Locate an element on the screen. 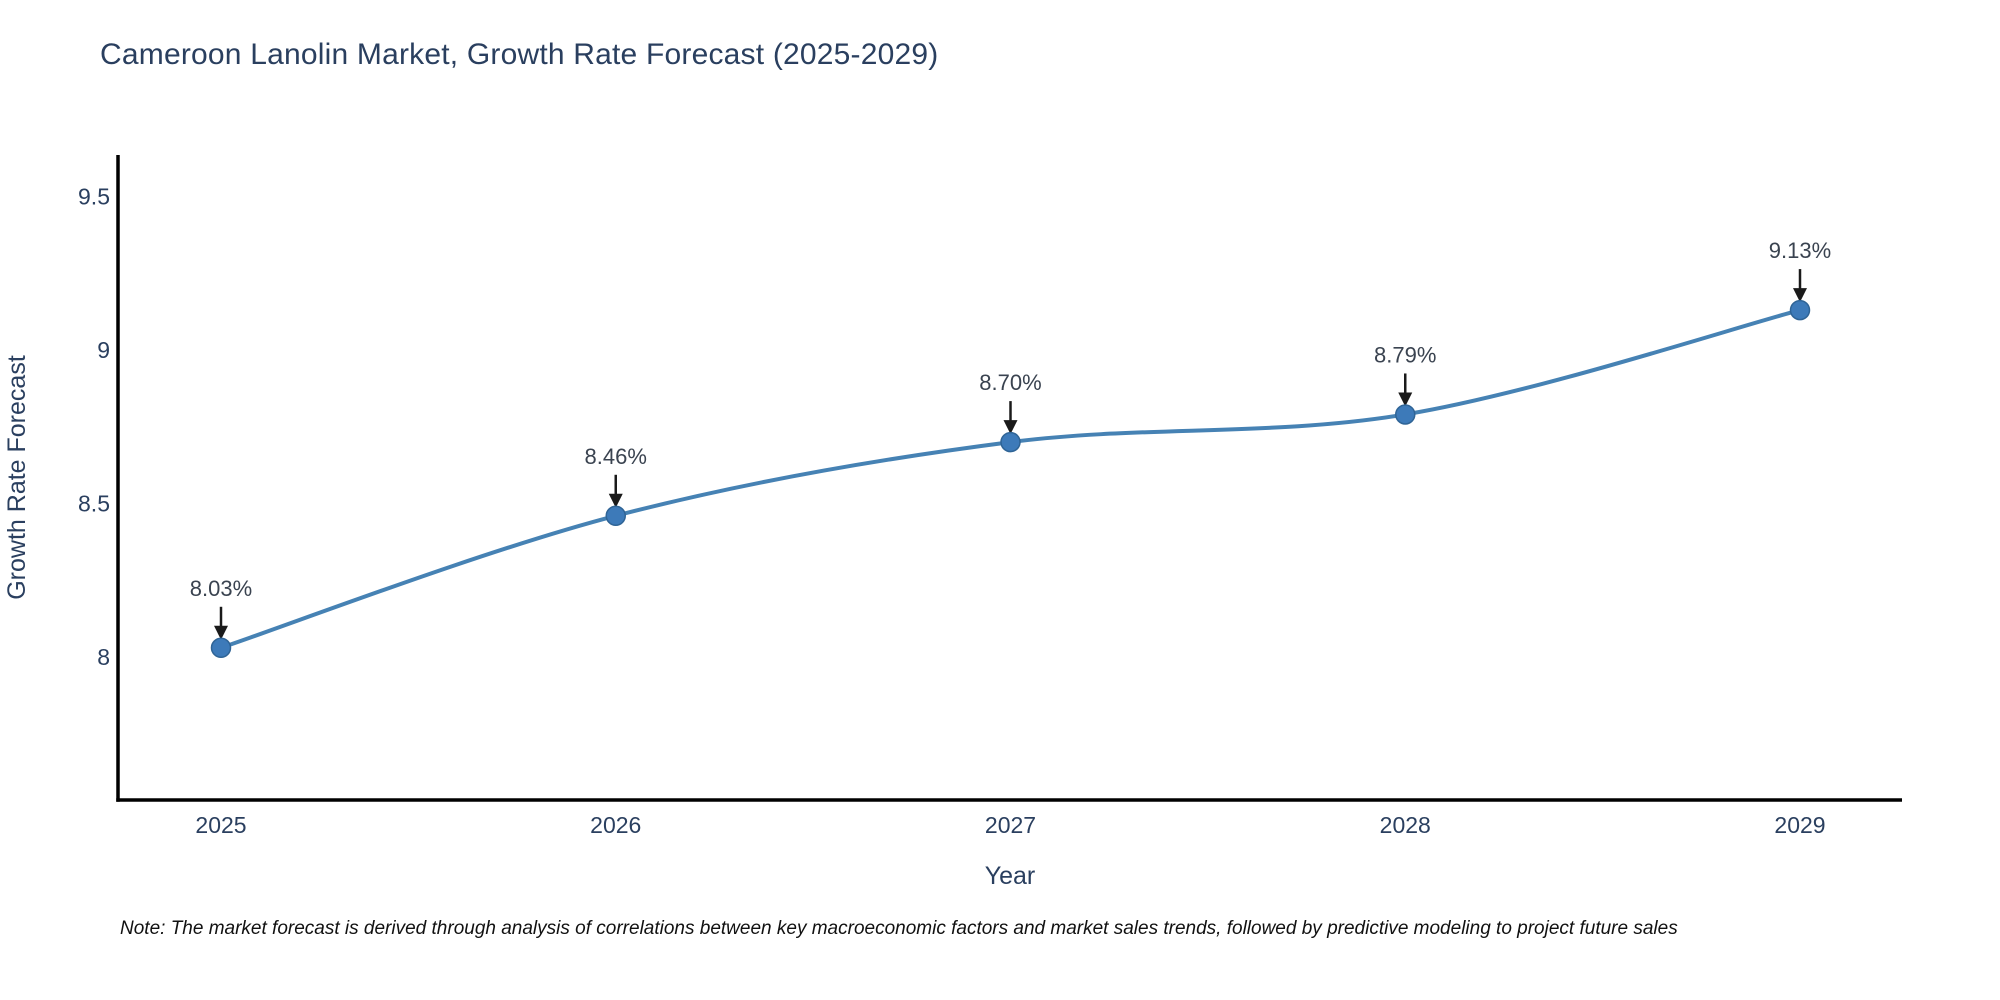 This screenshot has width=2000, height=1000. x-tick-label: 2028 is located at coordinates (1405, 825).